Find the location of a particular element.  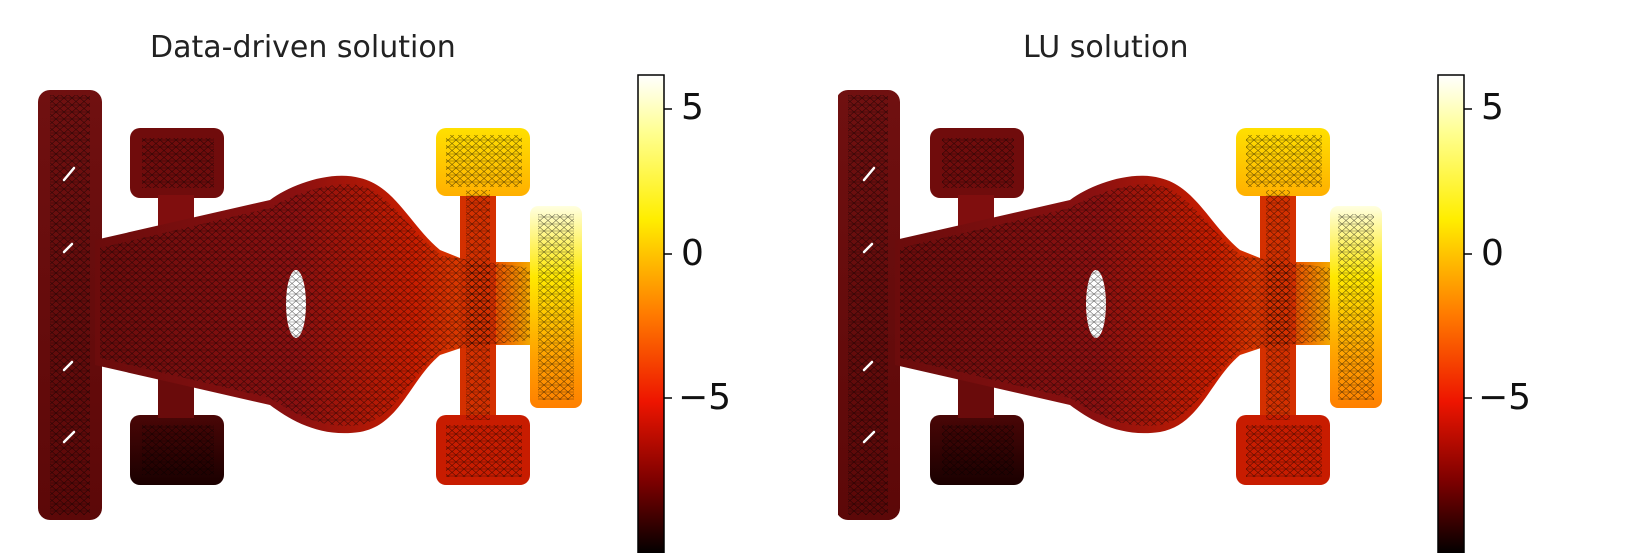

panel-title: Data-driven solution is located at coordinates (303, 47).